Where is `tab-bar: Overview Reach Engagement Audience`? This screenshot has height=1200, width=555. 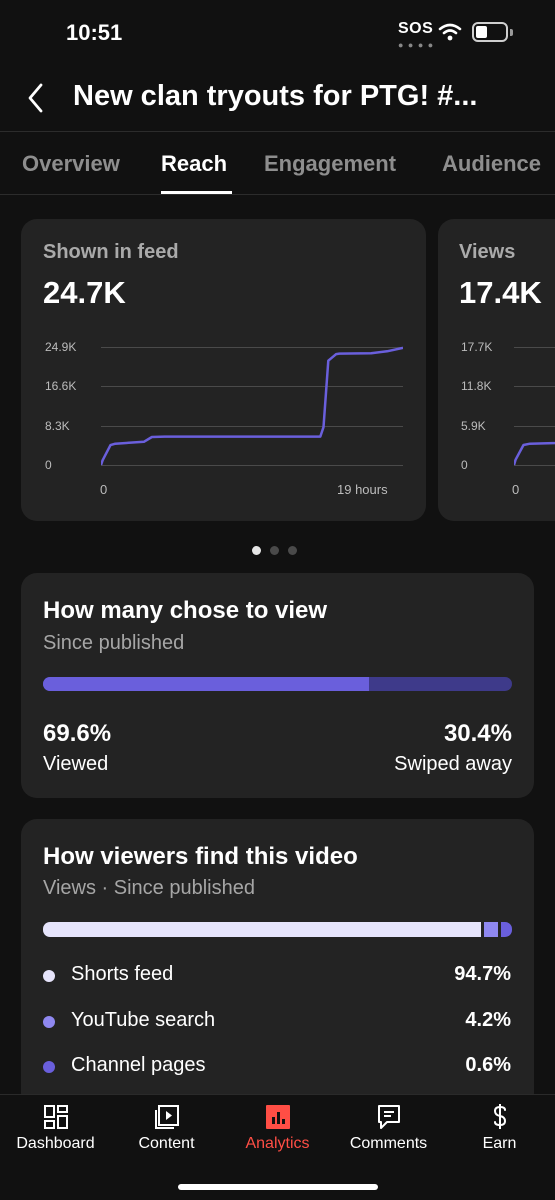 tab-bar: Overview Reach Engagement Audience is located at coordinates (277, 164).